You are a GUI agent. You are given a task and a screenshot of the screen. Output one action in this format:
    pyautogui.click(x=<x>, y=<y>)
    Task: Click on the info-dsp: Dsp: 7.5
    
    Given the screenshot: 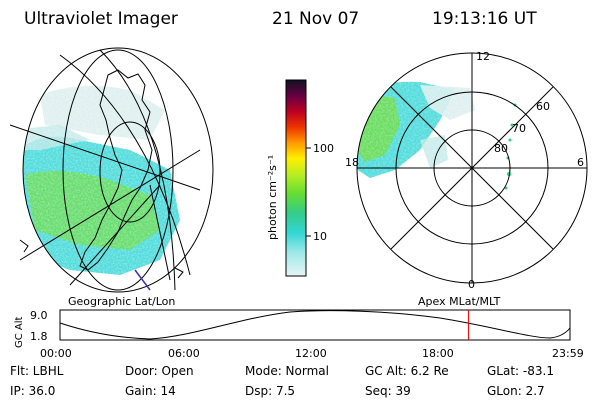 What is the action you would take?
    pyautogui.click(x=270, y=391)
    